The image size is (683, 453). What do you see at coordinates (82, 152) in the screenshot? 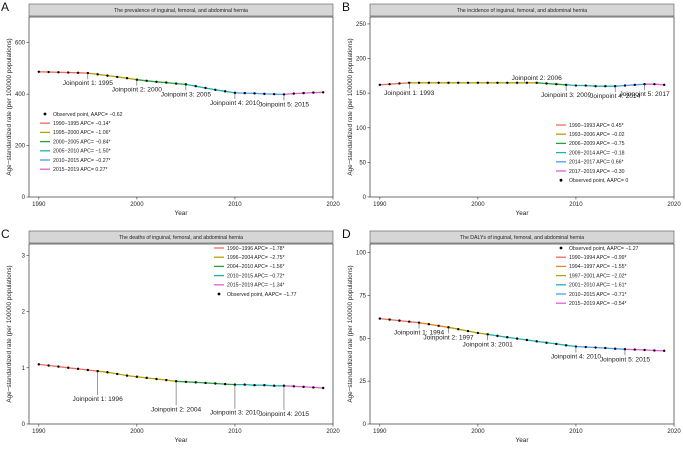
I see `legend-entry: 2005−2010 APC= −1.50*` at bounding box center [82, 152].